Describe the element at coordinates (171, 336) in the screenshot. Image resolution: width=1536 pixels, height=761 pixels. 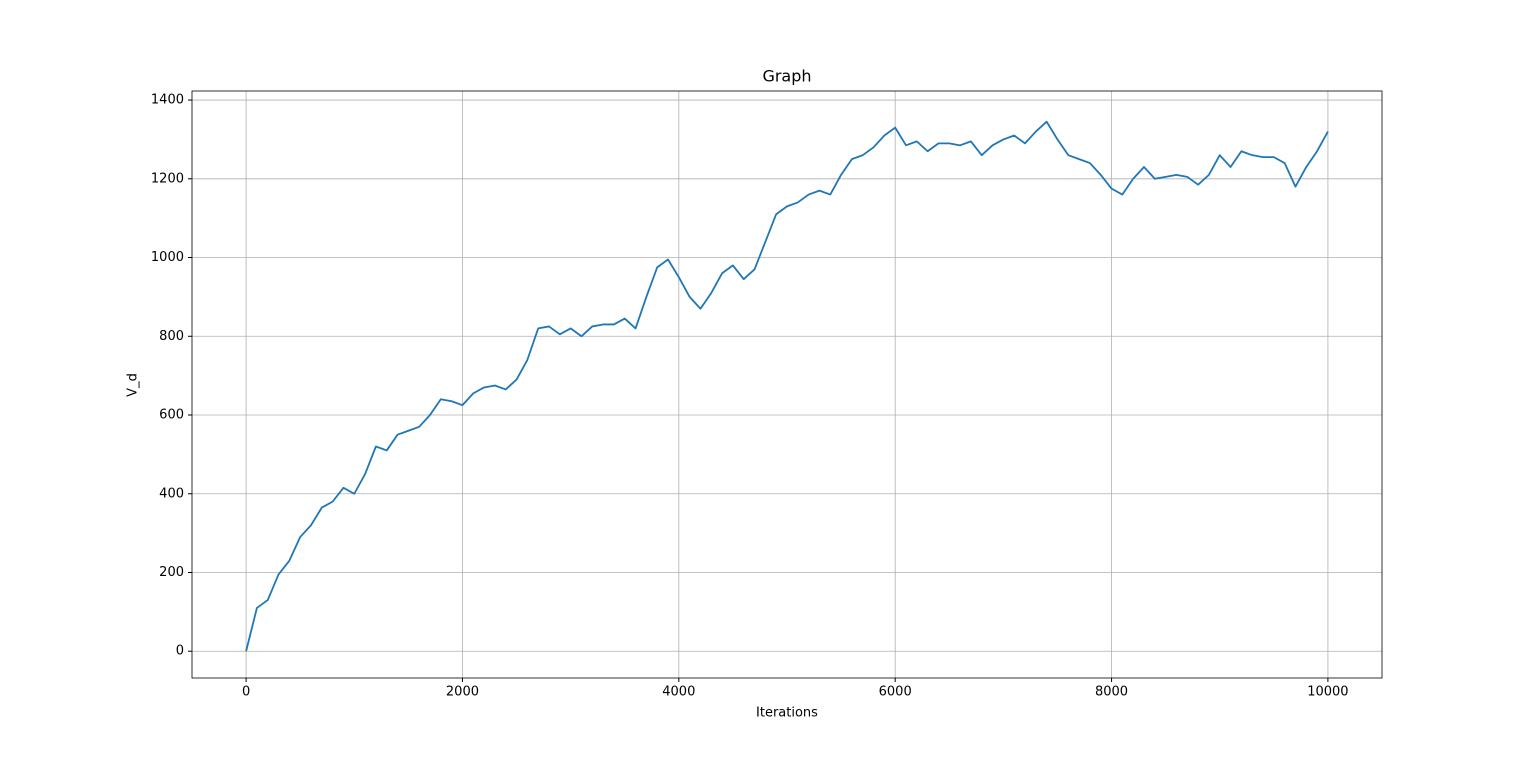
I see `y-tick-label: 800` at that location.